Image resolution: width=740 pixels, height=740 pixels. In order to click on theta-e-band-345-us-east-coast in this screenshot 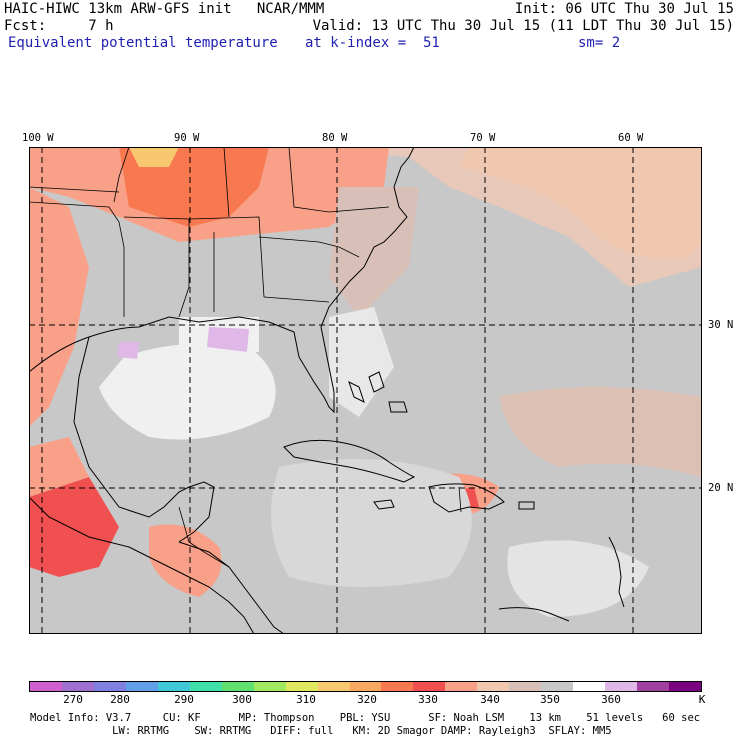, I will do `click(374, 252)`.